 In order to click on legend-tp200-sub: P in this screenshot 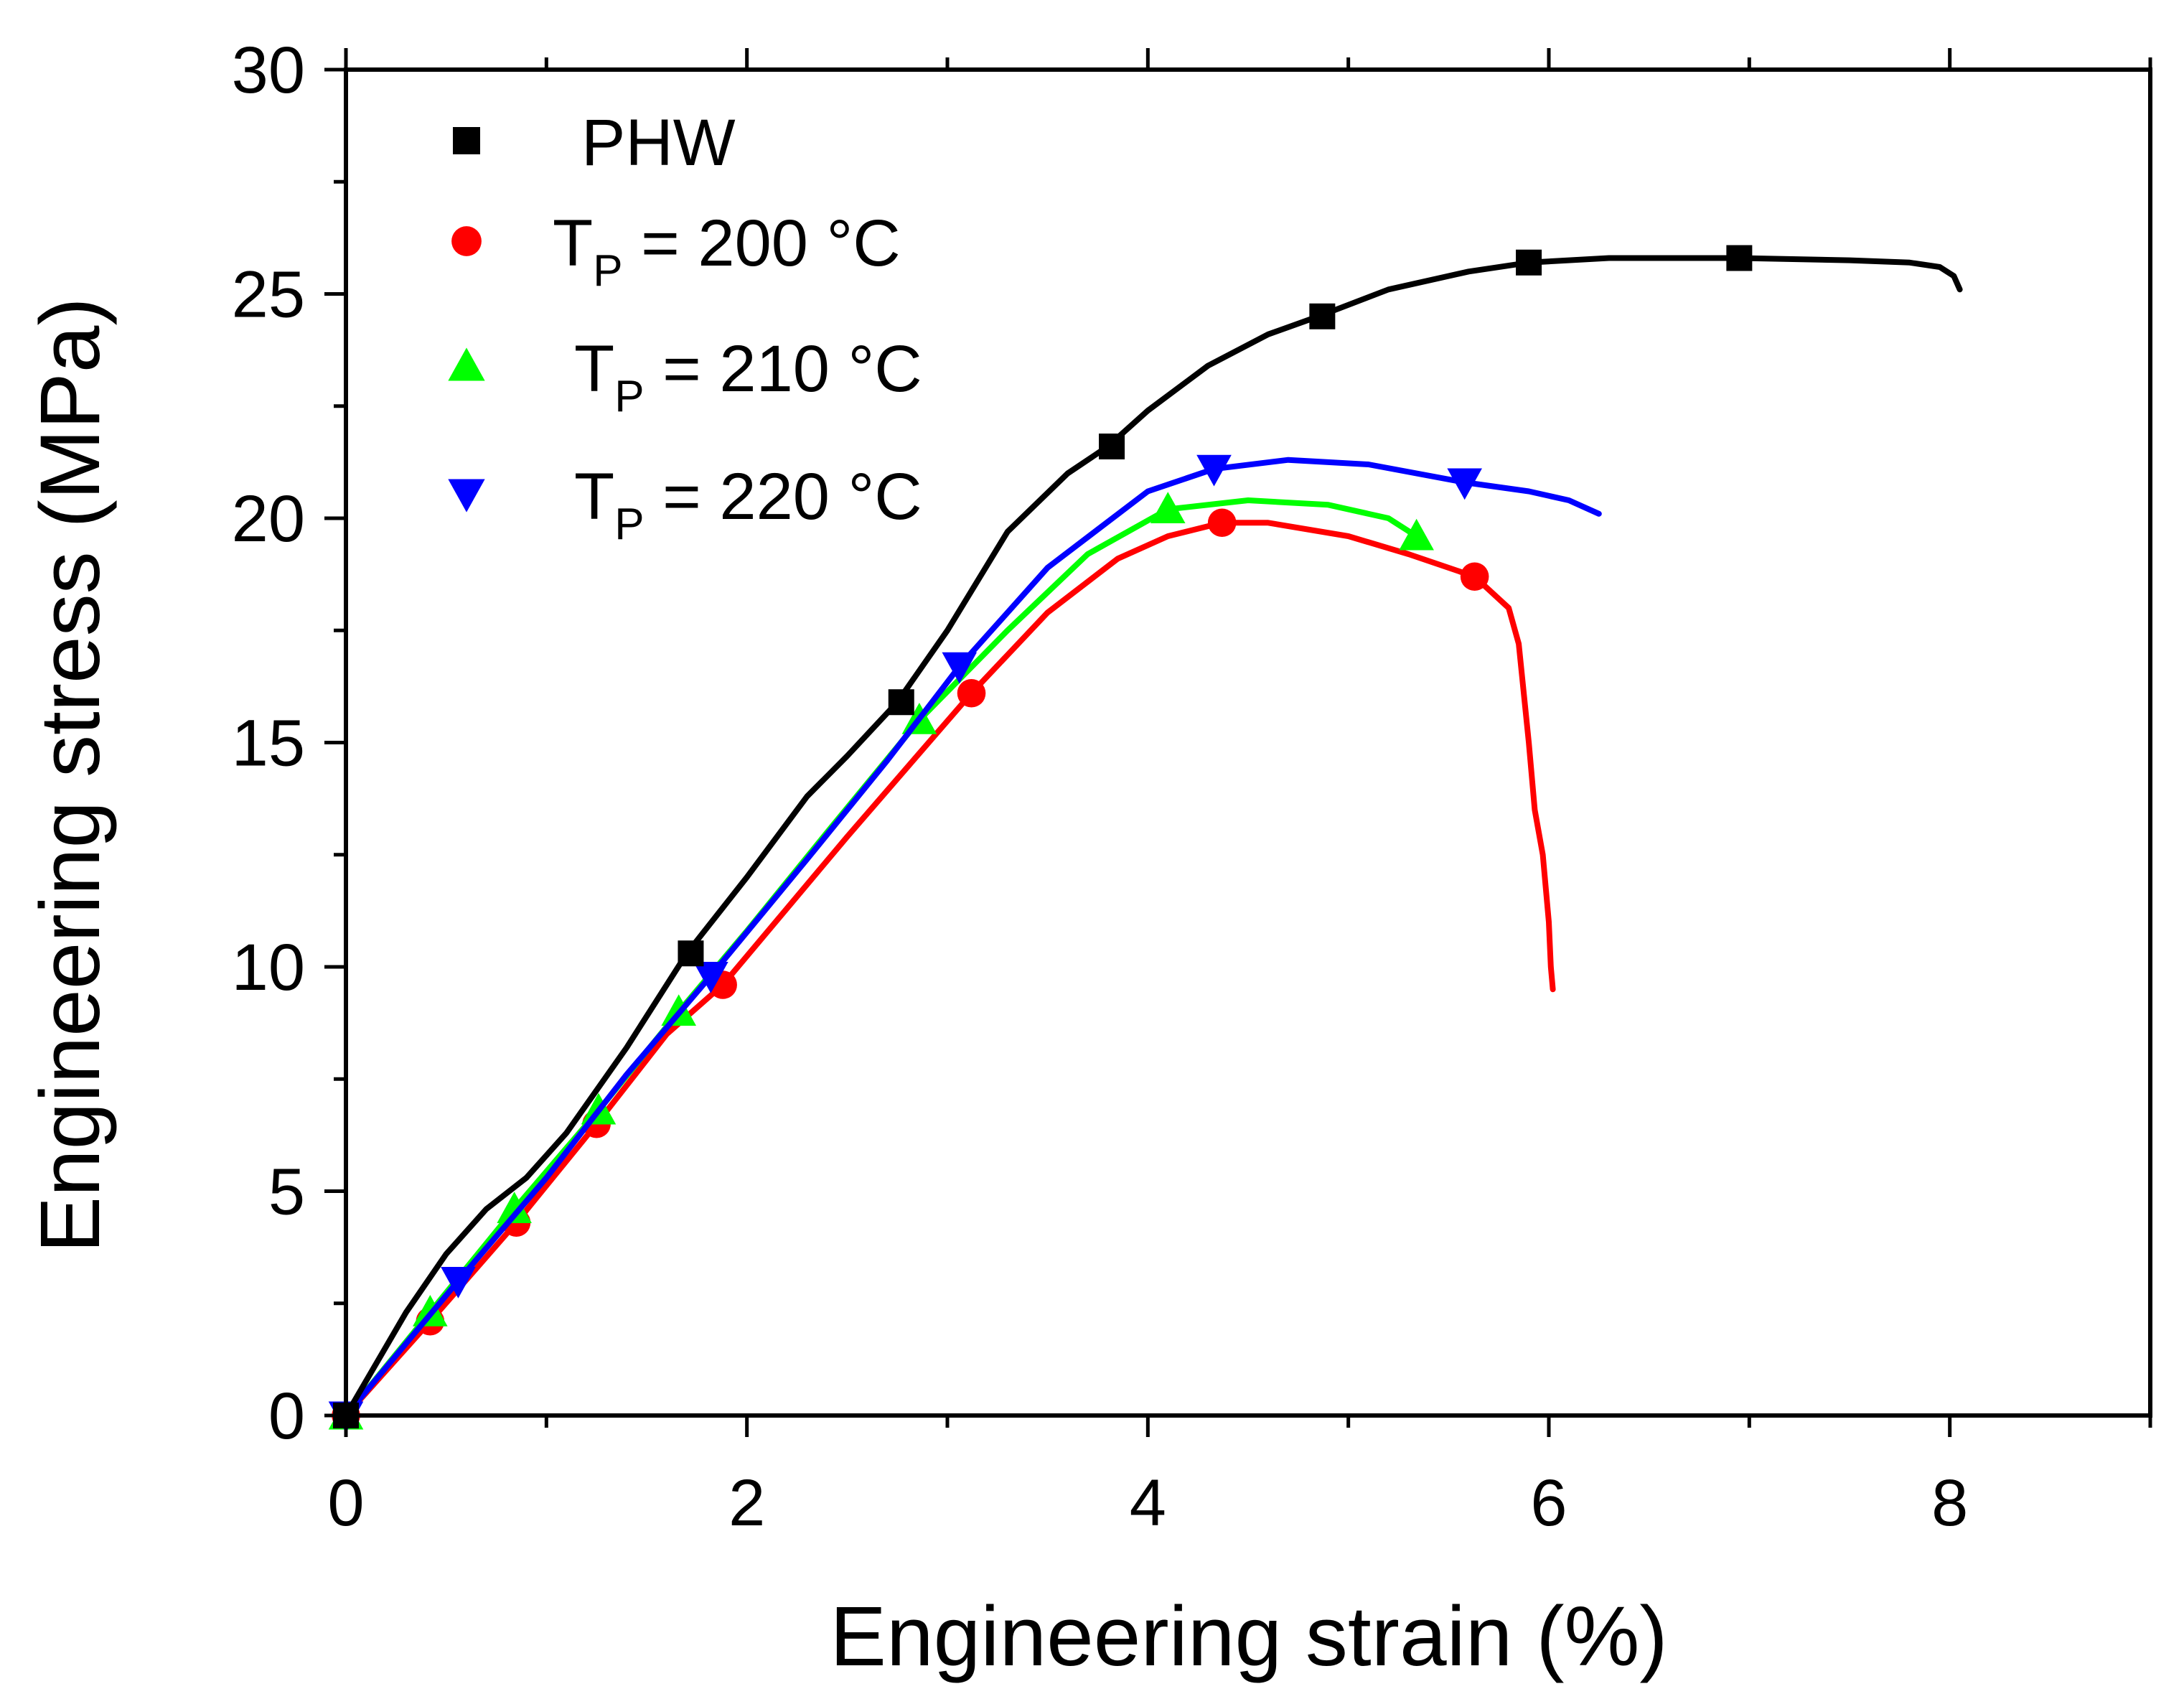, I will do `click(607, 271)`.